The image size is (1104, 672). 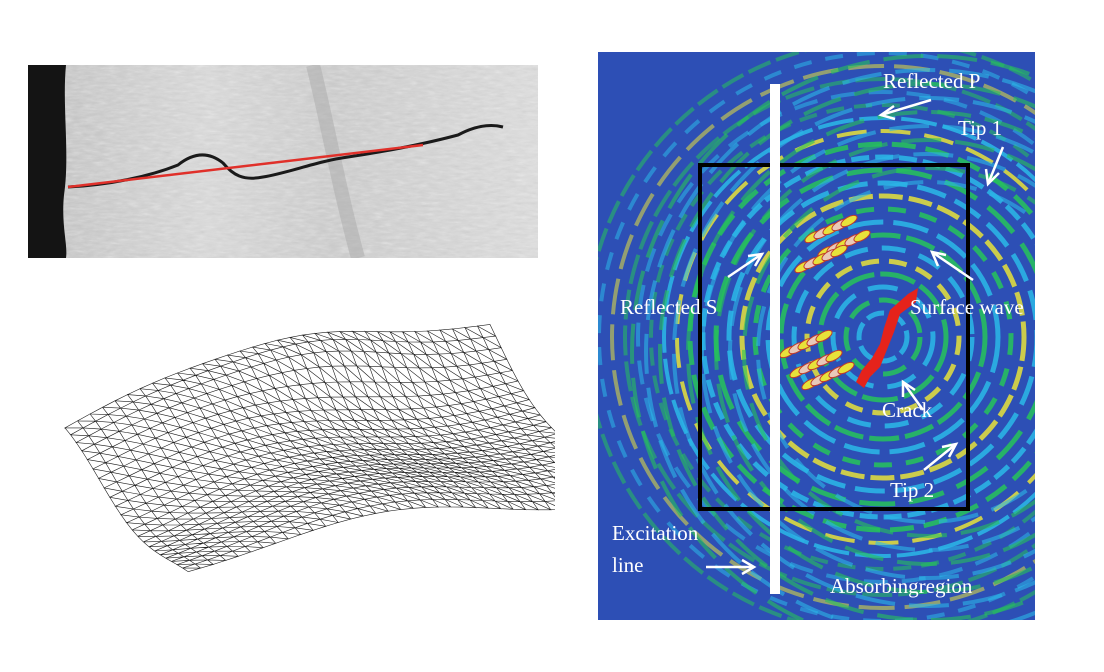 What do you see at coordinates (47, 161) in the screenshot?
I see `dark-edge` at bounding box center [47, 161].